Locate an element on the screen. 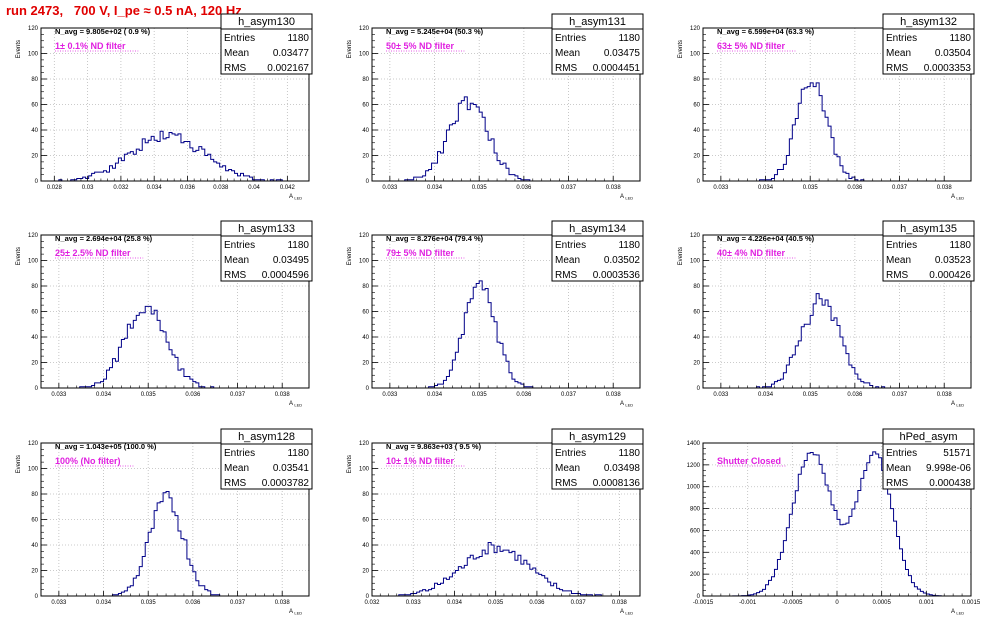 This screenshot has width=996, height=622. filter-label: 100% (No filter) is located at coordinates (88, 461).